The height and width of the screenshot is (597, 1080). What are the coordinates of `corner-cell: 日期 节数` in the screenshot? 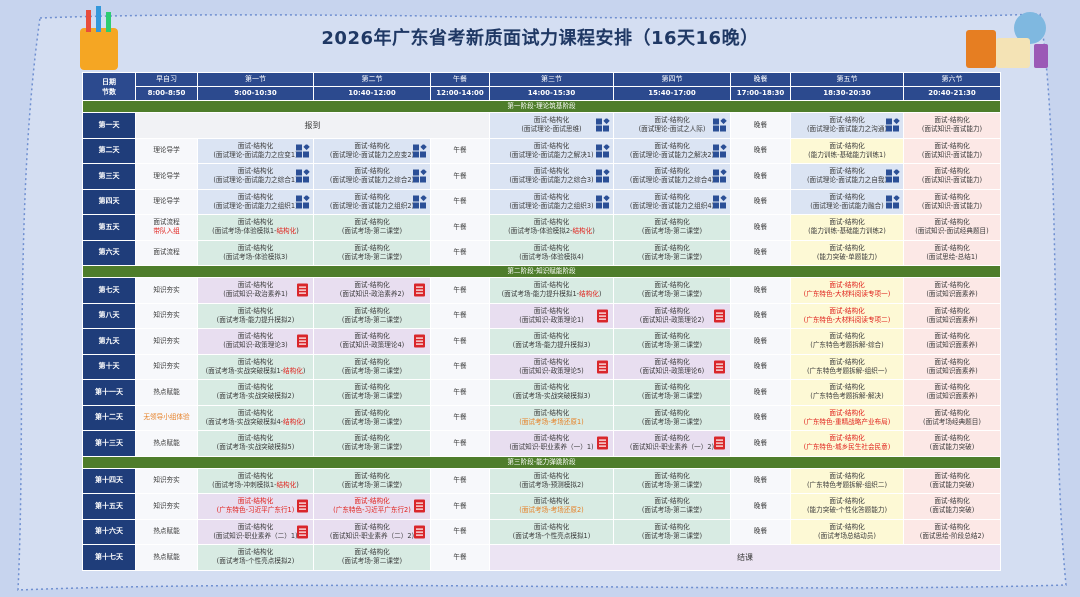 It's located at (109, 86).